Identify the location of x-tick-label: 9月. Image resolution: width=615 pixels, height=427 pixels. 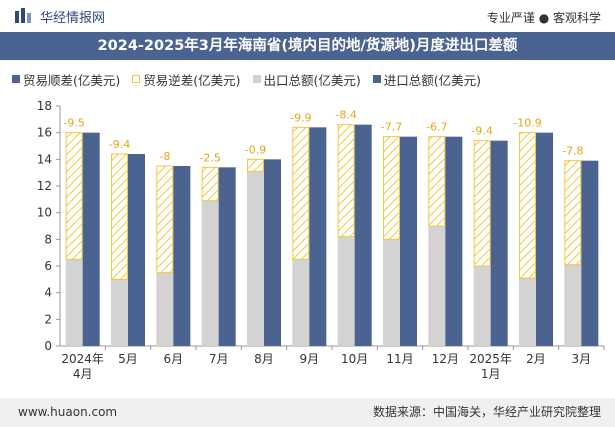
(310, 359).